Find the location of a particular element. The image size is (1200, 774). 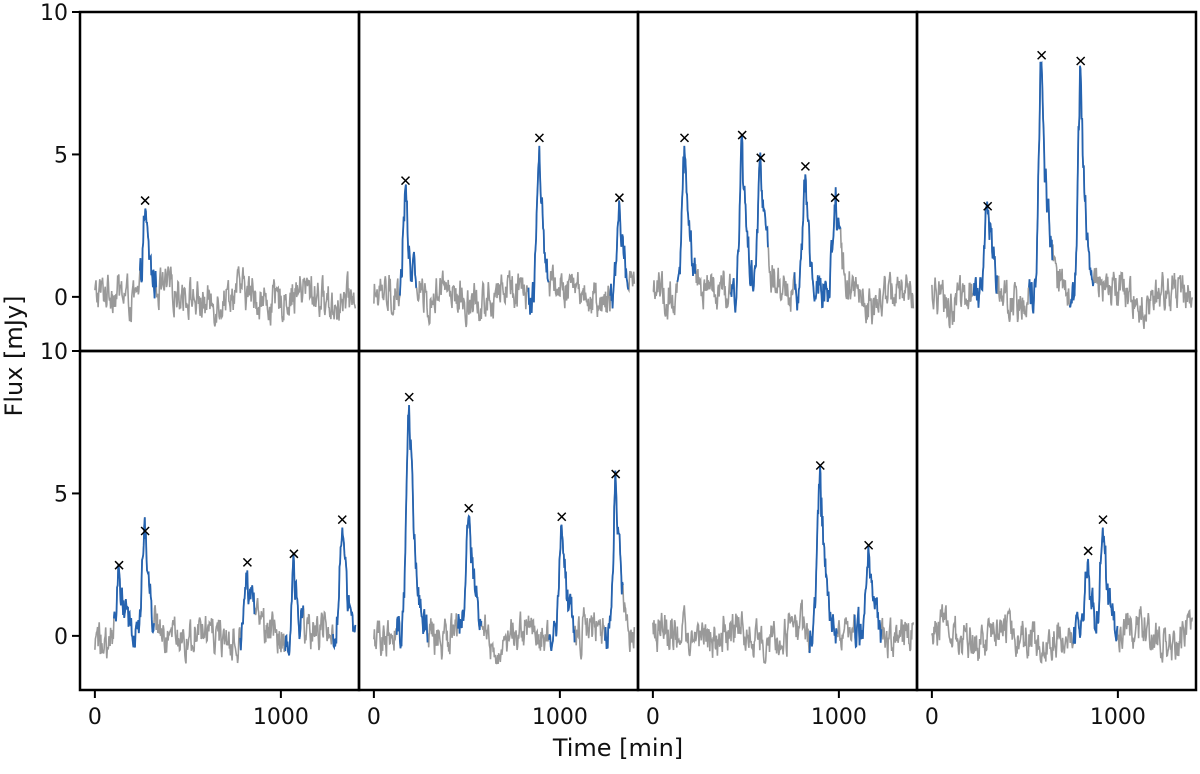

x-axis-label: Time [min] is located at coordinates (617, 748).